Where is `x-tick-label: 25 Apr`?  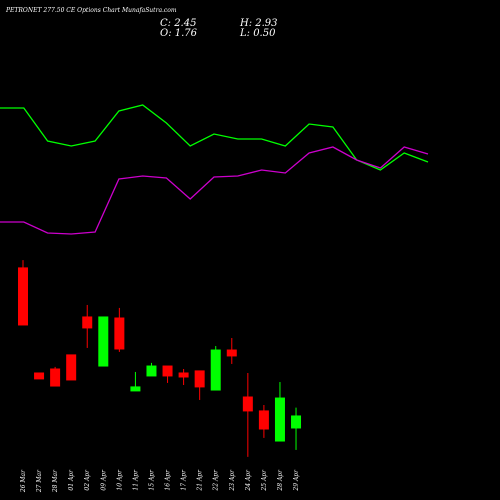 x-tick-label: 25 Apr is located at coordinates (264, 480).